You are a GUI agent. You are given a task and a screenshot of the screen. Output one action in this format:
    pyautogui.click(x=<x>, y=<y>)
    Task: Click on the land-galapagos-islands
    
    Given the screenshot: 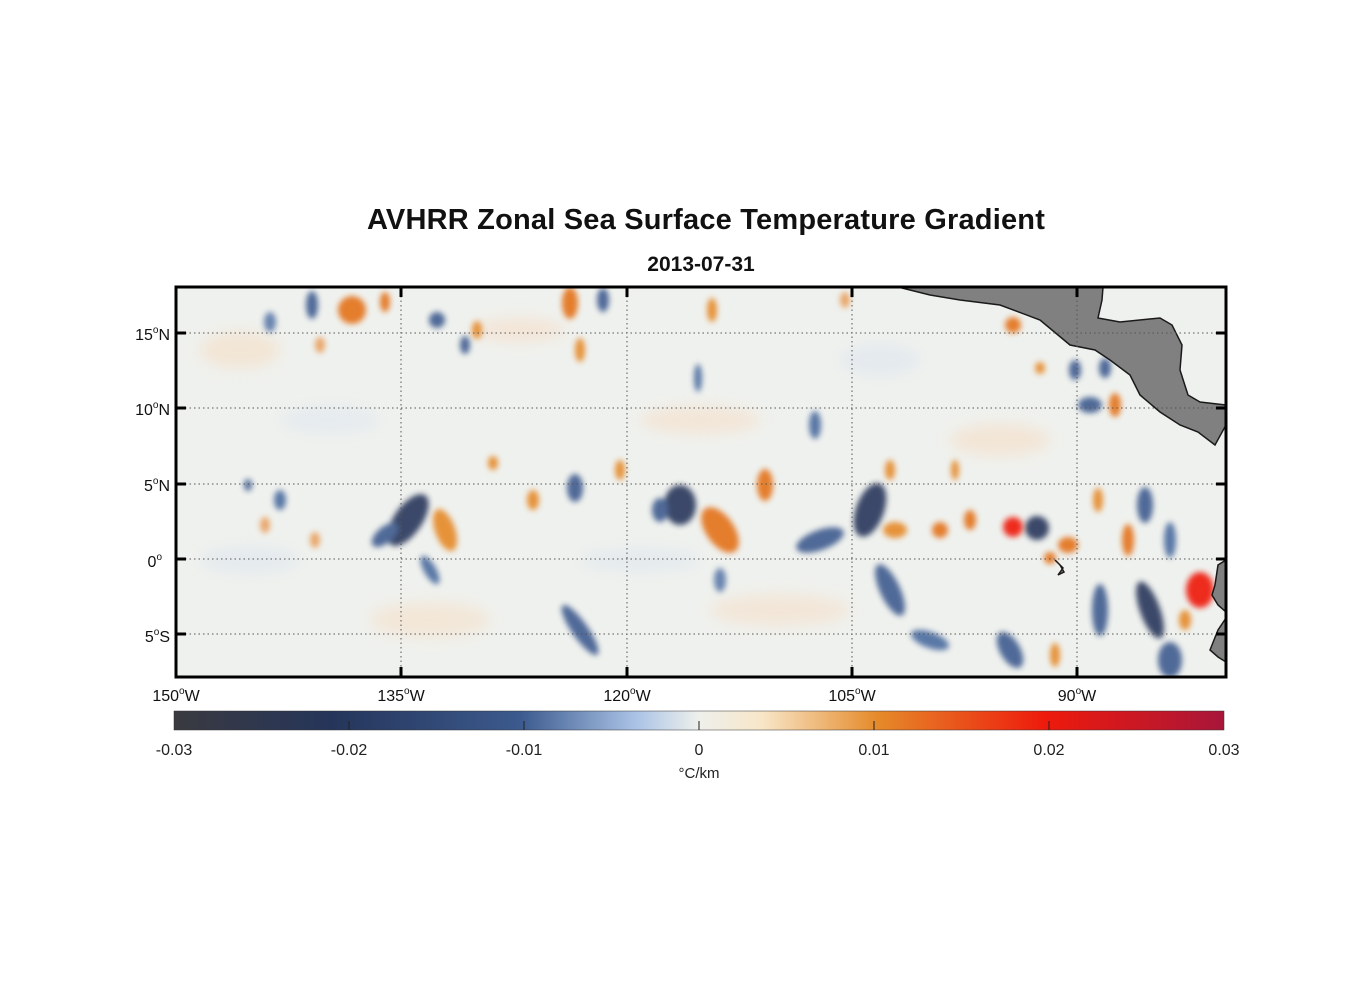 What is the action you would take?
    pyautogui.click(x=1060, y=567)
    